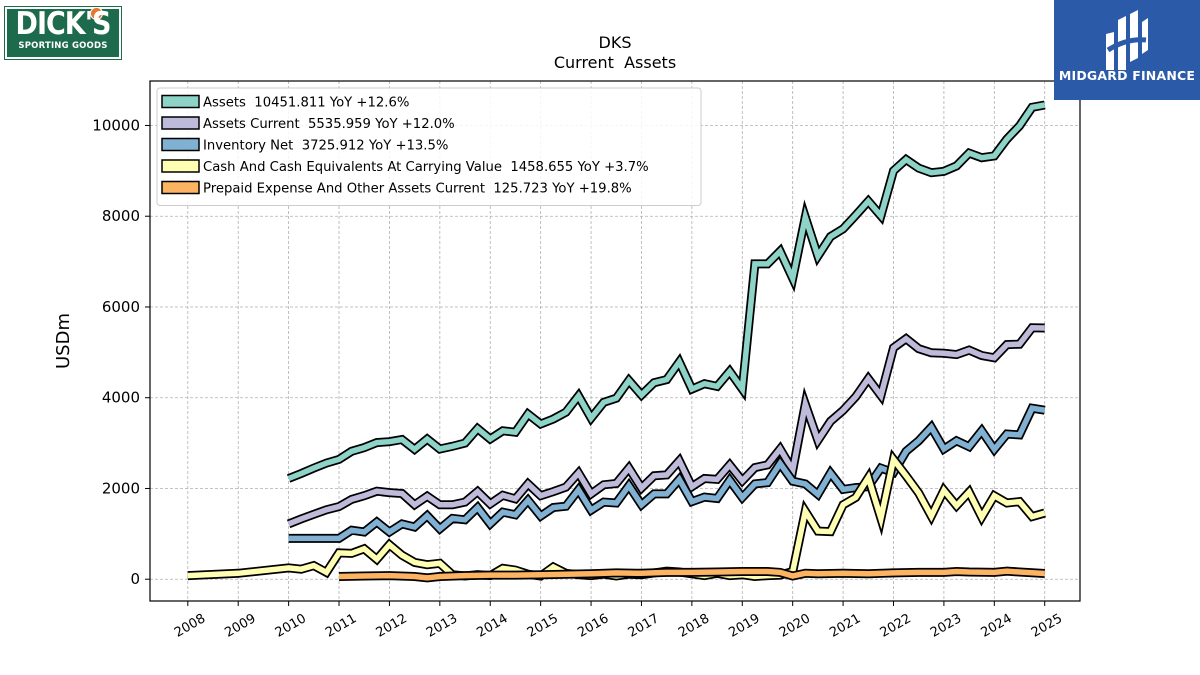 The width and height of the screenshot is (1200, 675). I want to click on basketball-icon, so click(96, 13).